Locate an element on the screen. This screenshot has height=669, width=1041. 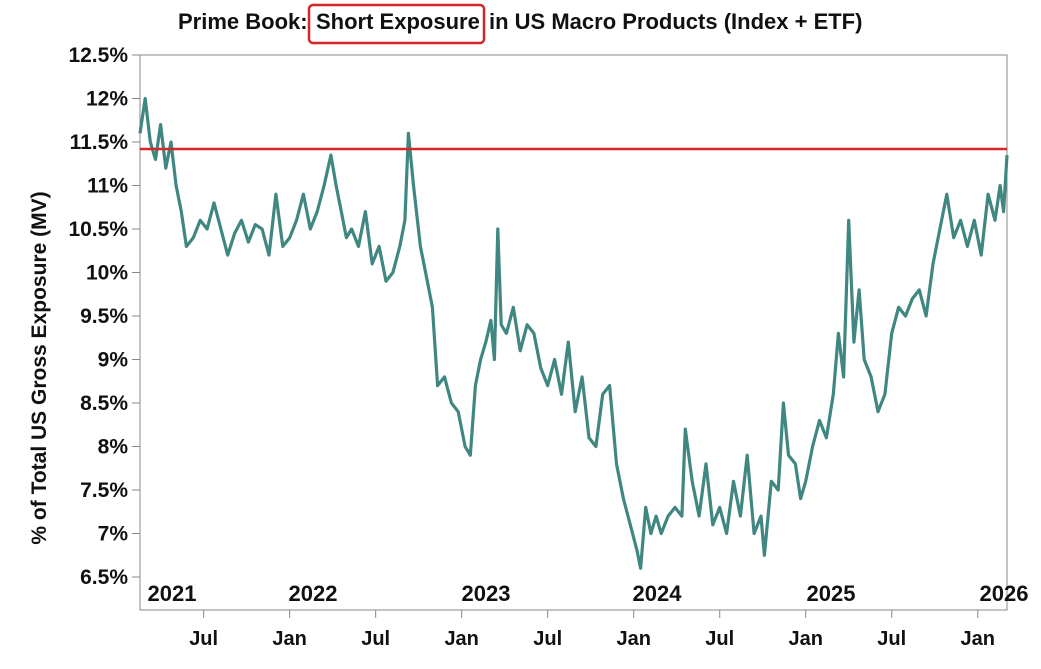
y-tick-label: 9.5% is located at coordinates (104, 316).